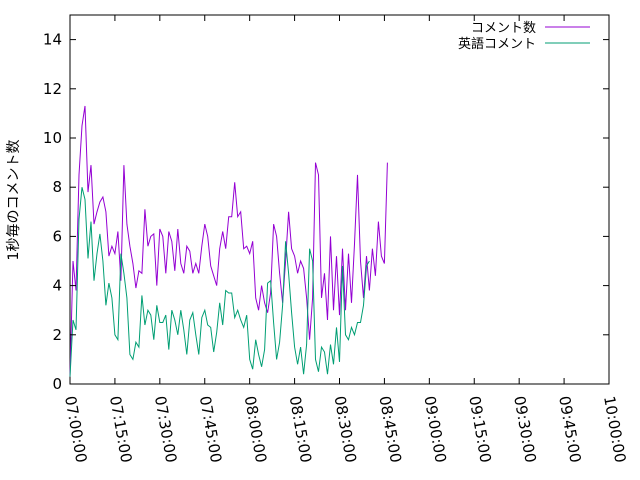  Describe the element at coordinates (57, 335) in the screenshot. I see `y-tick-label: 2` at that location.